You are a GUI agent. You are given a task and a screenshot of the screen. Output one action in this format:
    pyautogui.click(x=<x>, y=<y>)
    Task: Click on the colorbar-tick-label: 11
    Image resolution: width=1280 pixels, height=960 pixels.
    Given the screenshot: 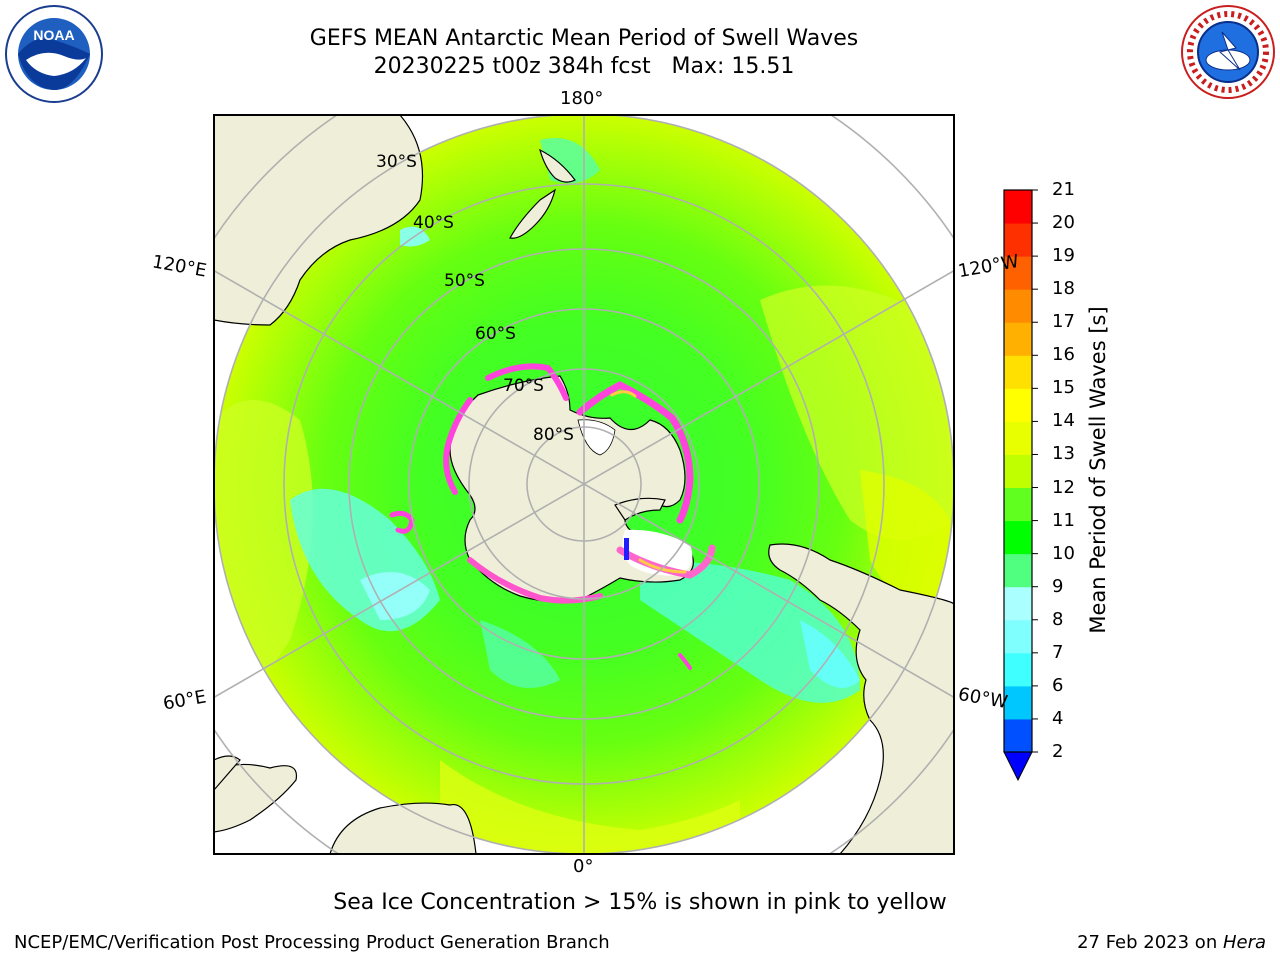 What is the action you would take?
    pyautogui.click(x=1063, y=520)
    